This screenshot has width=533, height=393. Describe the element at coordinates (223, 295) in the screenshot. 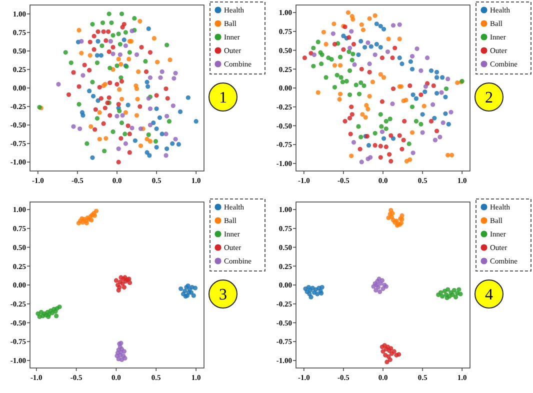

I see `text: 3` at that location.